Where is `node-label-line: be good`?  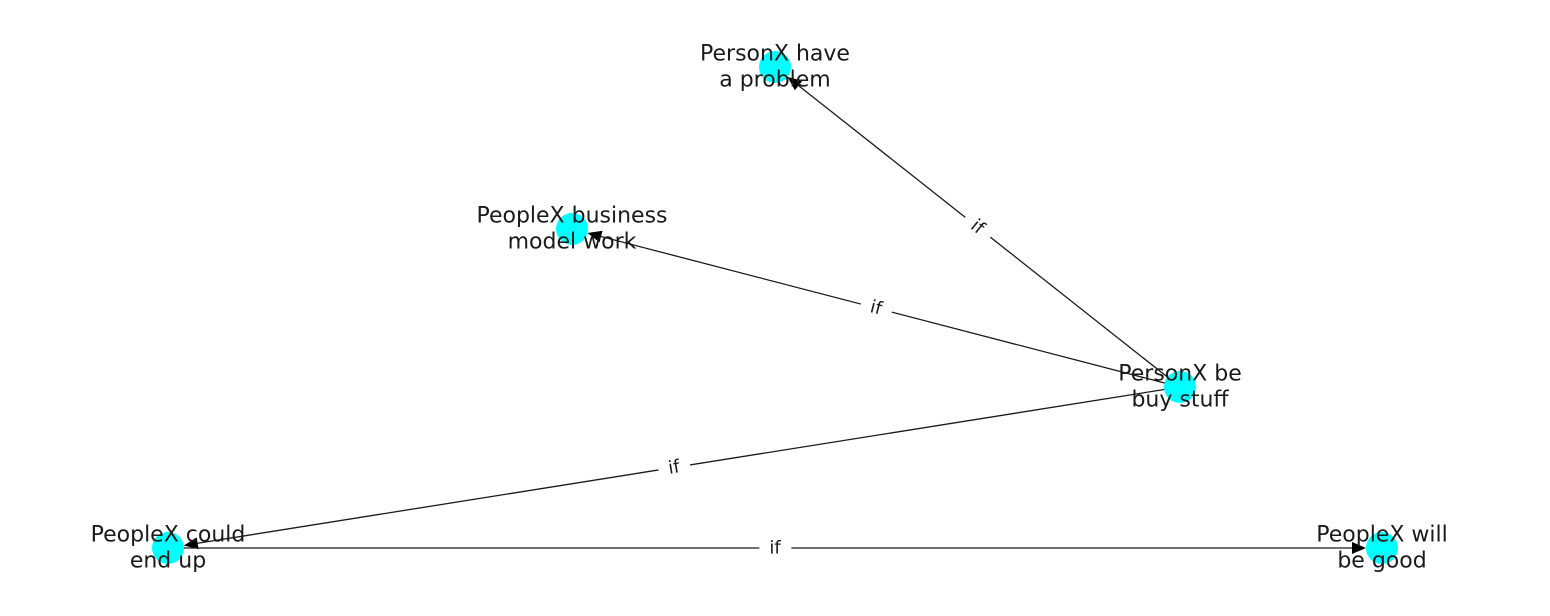 node-label-line: be good is located at coordinates (1381, 561).